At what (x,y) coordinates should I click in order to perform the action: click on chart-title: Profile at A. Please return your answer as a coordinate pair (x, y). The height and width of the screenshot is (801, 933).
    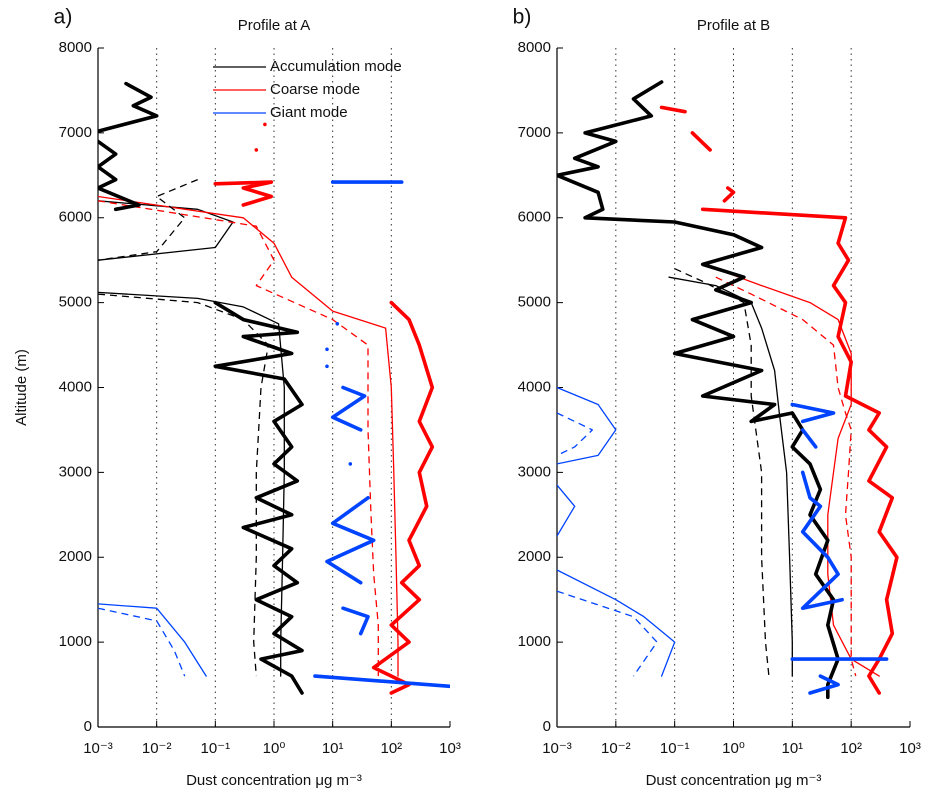
    Looking at the image, I should click on (274, 25).